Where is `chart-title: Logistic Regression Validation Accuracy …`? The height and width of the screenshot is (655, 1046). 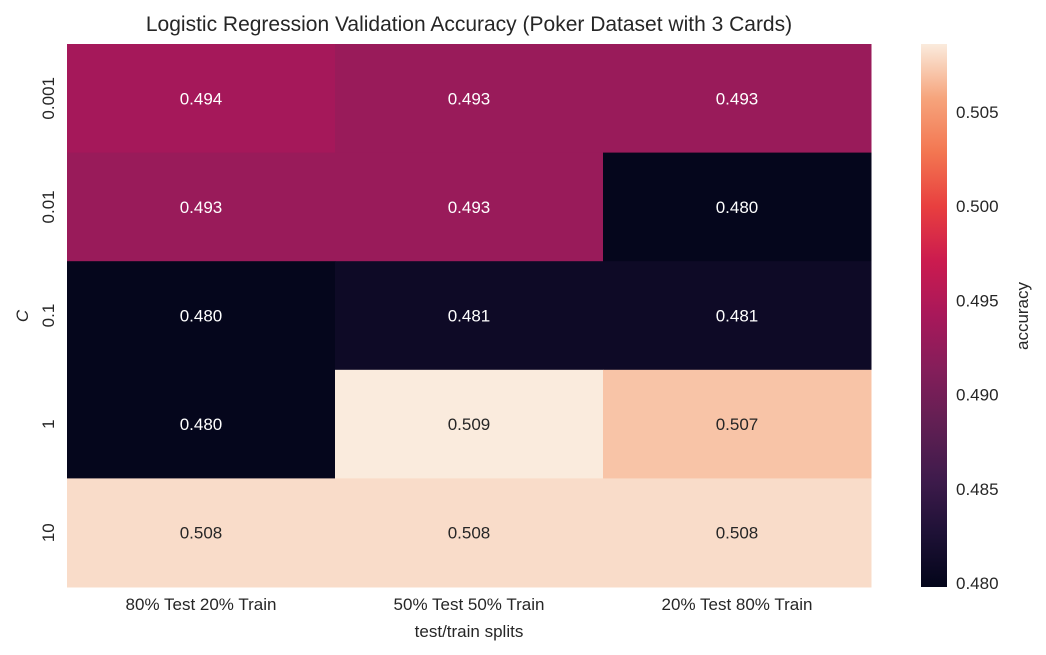
chart-title: Logistic Regression Validation Accuracy … is located at coordinates (469, 24).